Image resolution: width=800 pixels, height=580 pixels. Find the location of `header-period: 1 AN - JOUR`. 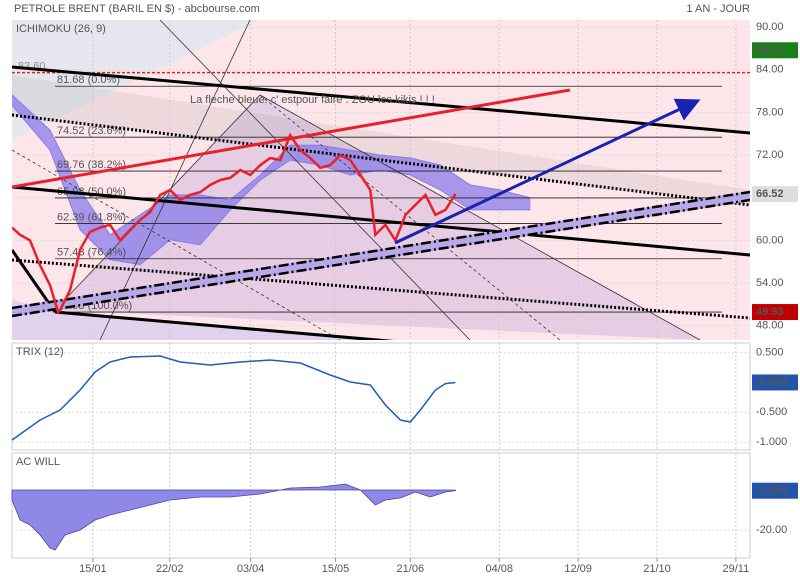

header-period: 1 AN - JOUR is located at coordinates (718, 9).